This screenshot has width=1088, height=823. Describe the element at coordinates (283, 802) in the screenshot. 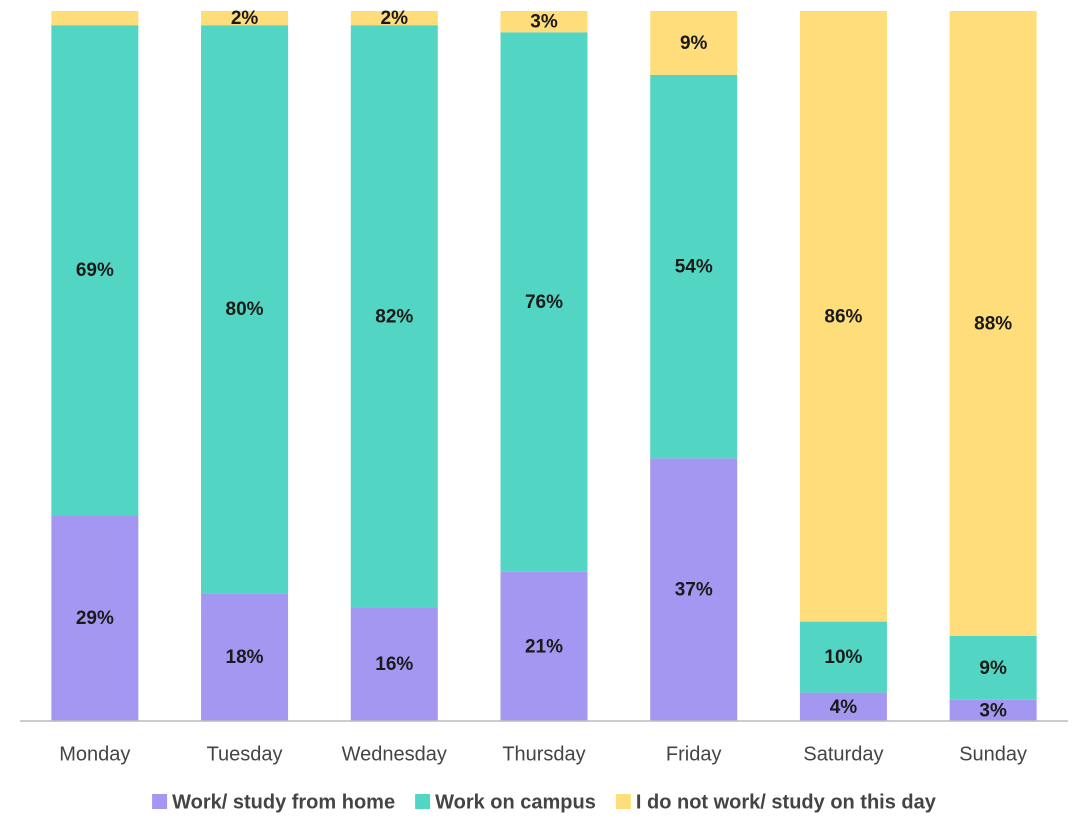

I see `legend-label: Work/ study from home` at that location.